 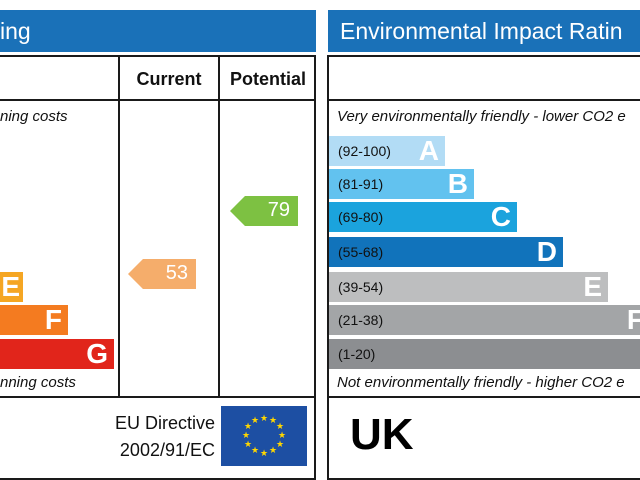 What do you see at coordinates (361, 217) in the screenshot?
I see `environmental-band-c-range: (69-80)` at bounding box center [361, 217].